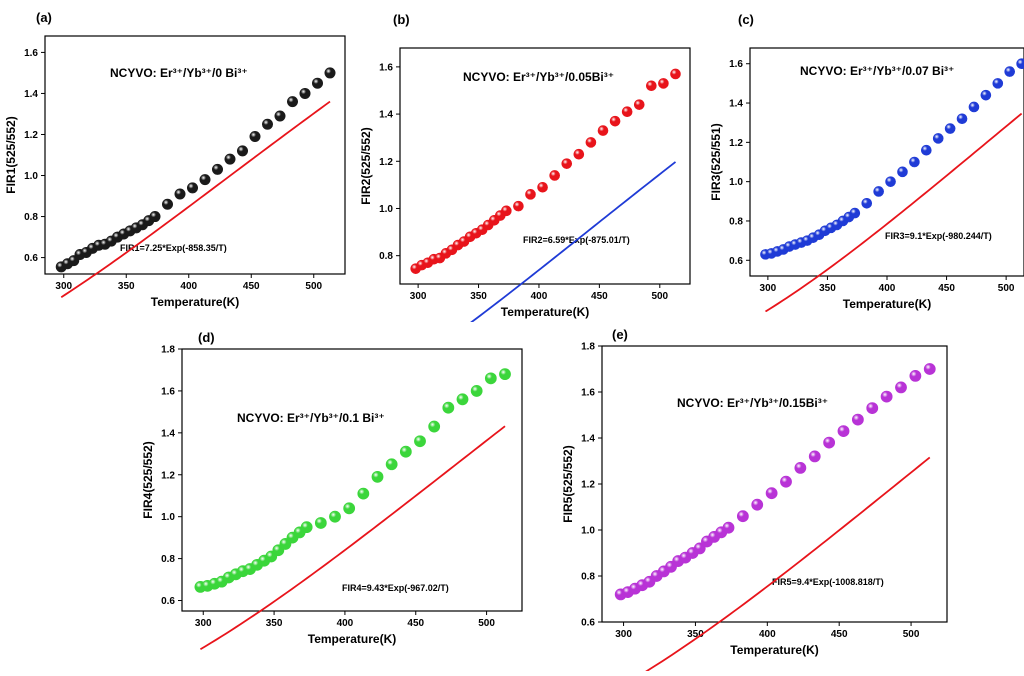 The width and height of the screenshot is (1024, 676). I want to click on x-tick-label-b-3: 450, so click(599, 296).